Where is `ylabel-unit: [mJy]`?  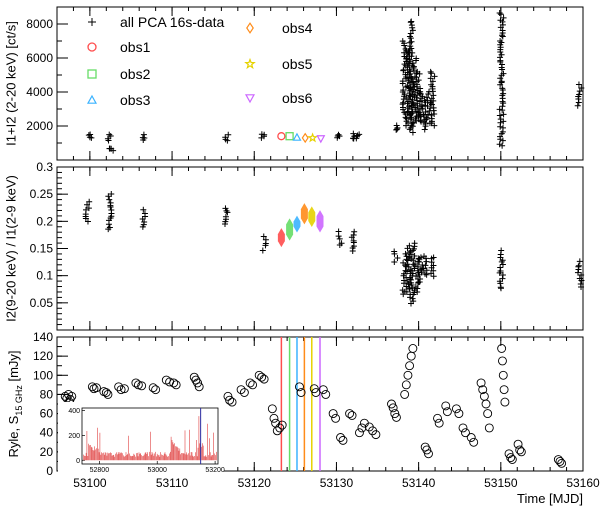
ylabel-unit: [mJy] is located at coordinates (13, 367).